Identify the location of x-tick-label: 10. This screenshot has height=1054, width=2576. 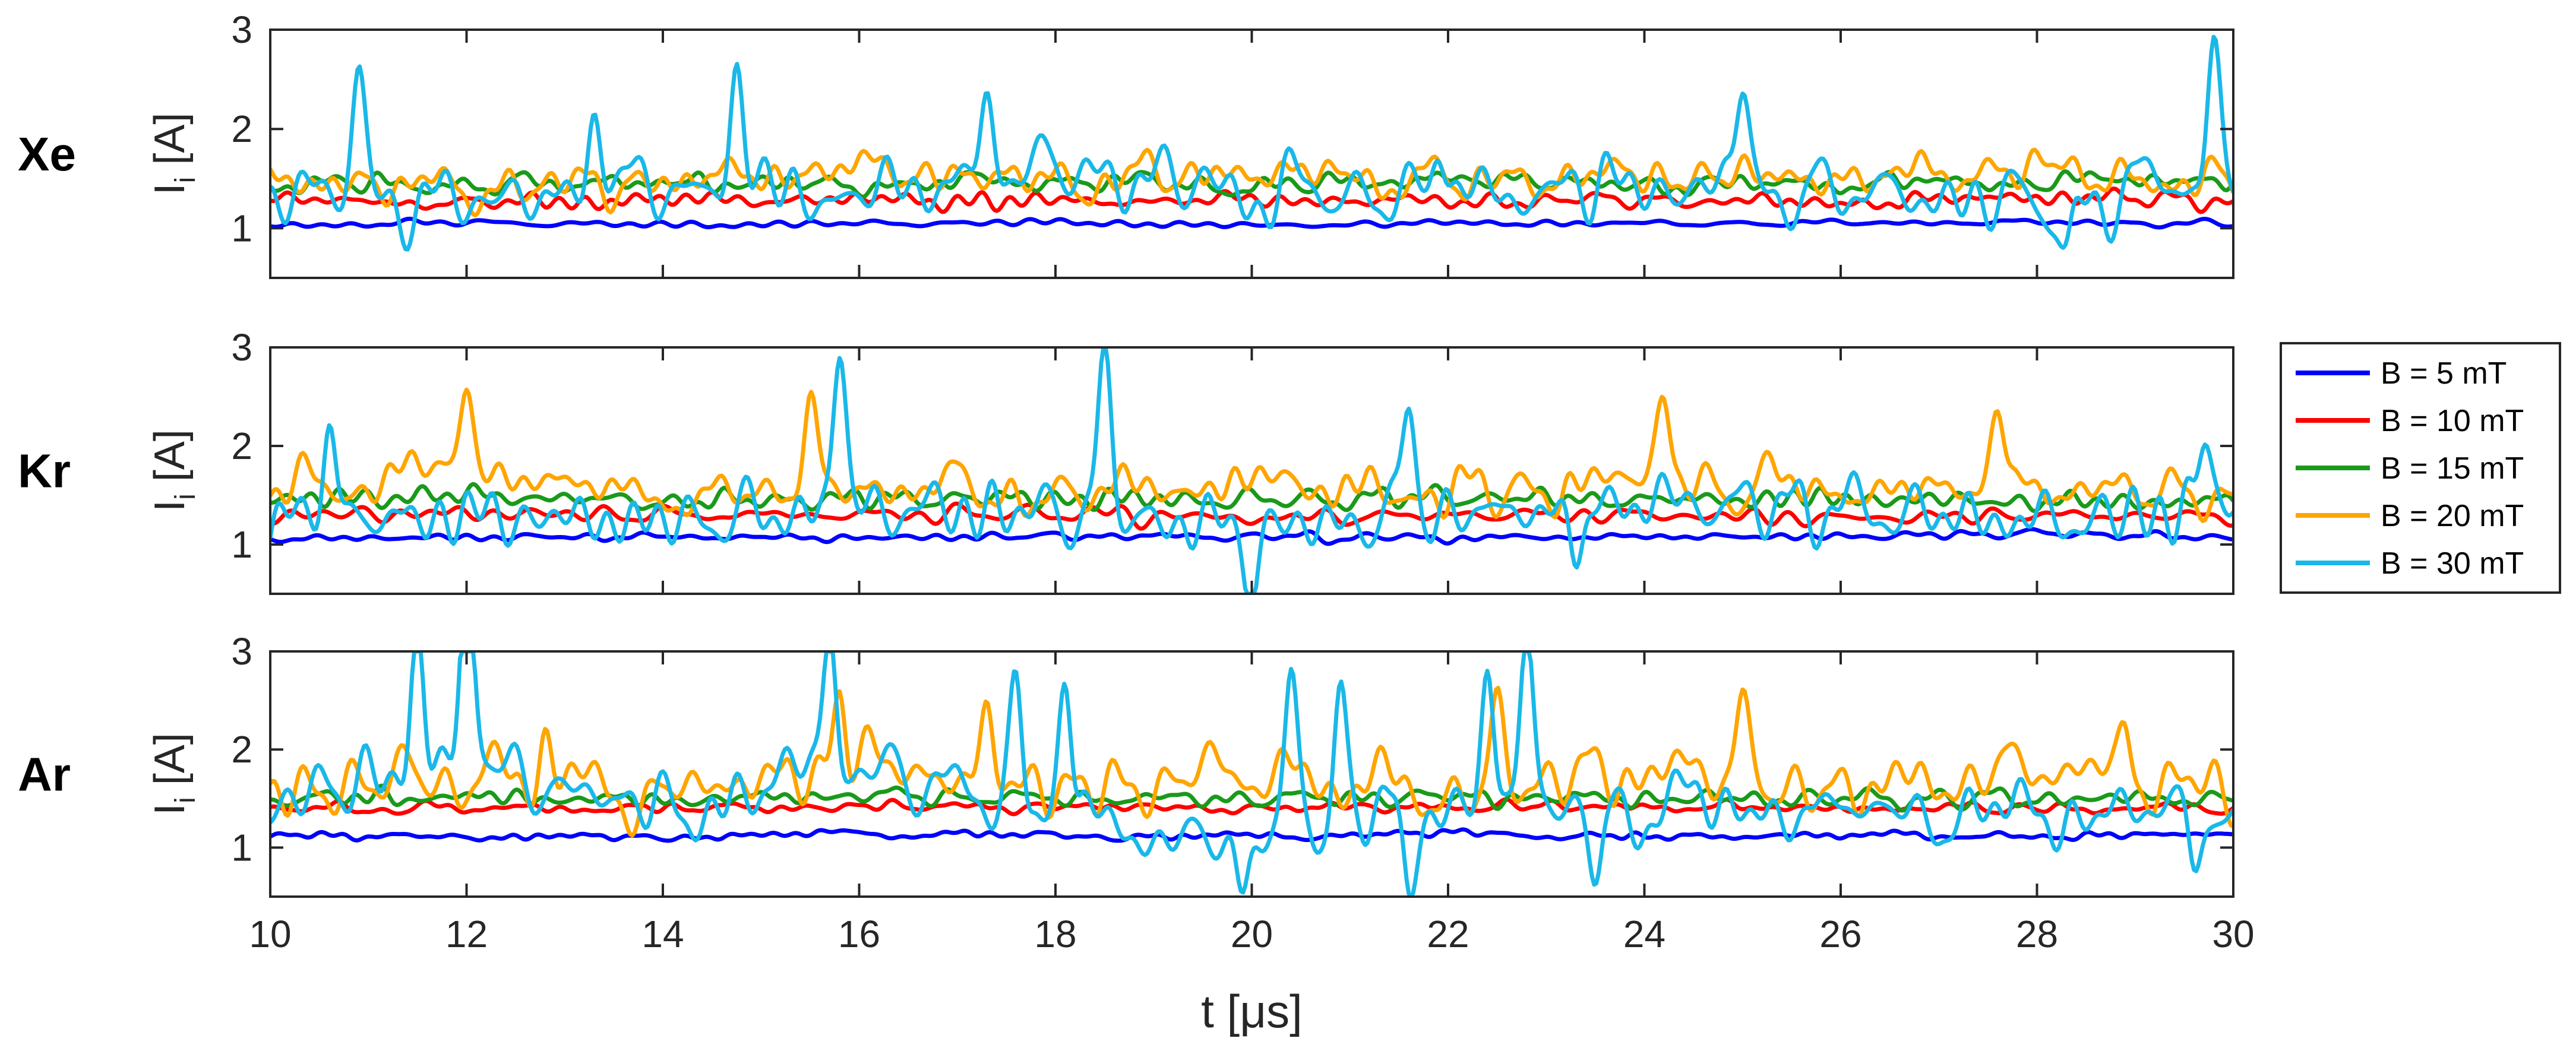
(270, 934).